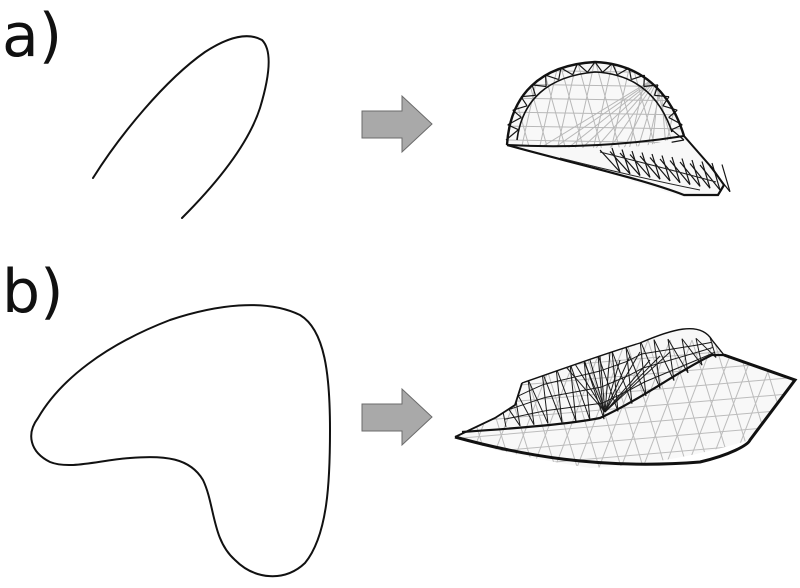 This screenshot has height=588, width=800. Describe the element at coordinates (32, 36) in the screenshot. I see `panel-a-label: a)` at that location.